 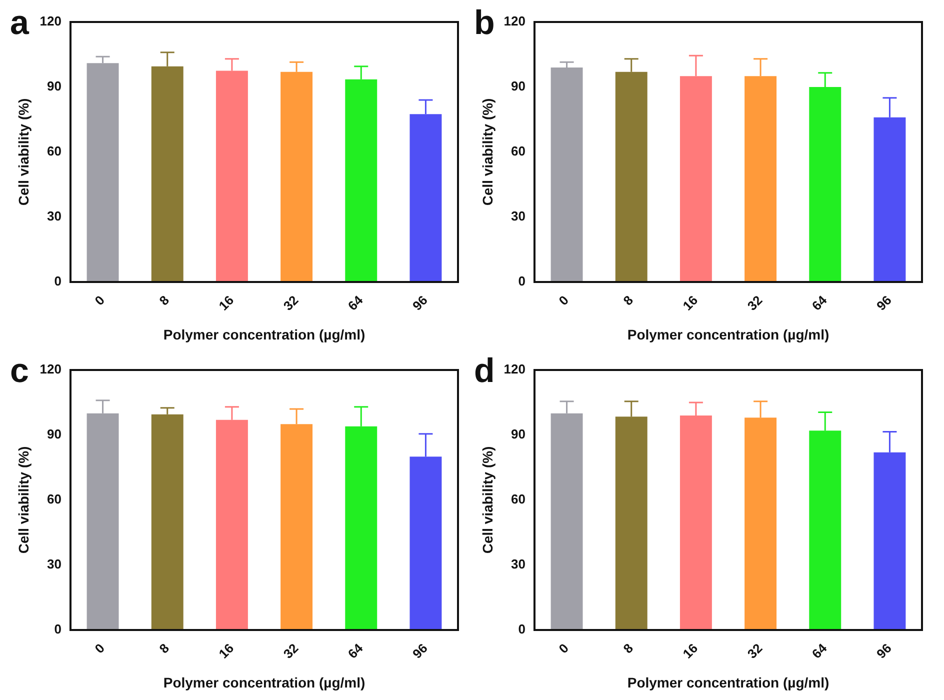 I want to click on chart-title: c, so click(x=19, y=371).